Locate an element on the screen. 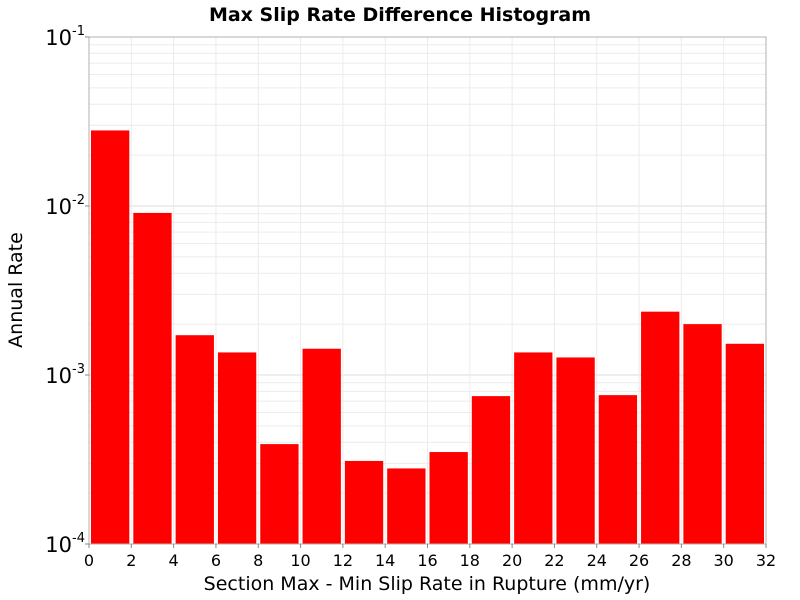 This screenshot has width=800, height=600. x-tick-label: 26 is located at coordinates (639, 560).